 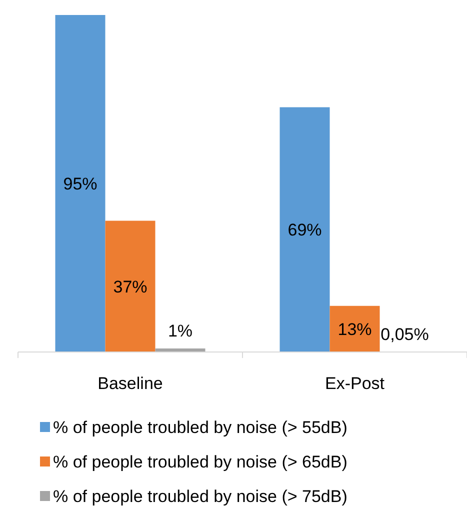 I want to click on x-tick-label: Ex-Post, so click(x=354, y=383).